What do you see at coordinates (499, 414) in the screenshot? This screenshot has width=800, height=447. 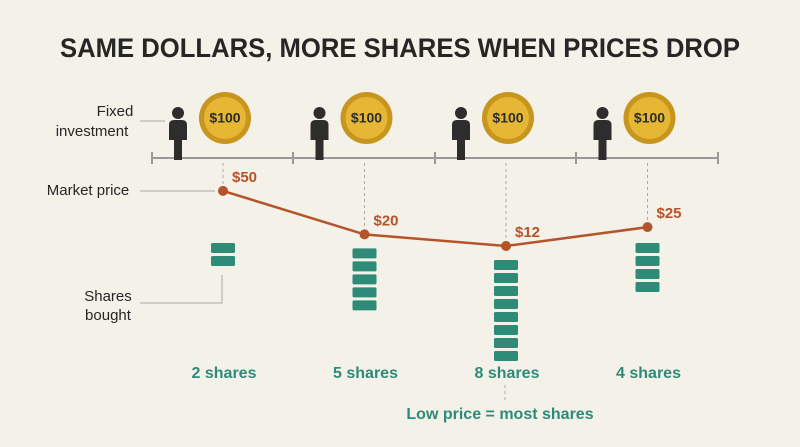 I see `note: Low price = most shares` at bounding box center [499, 414].